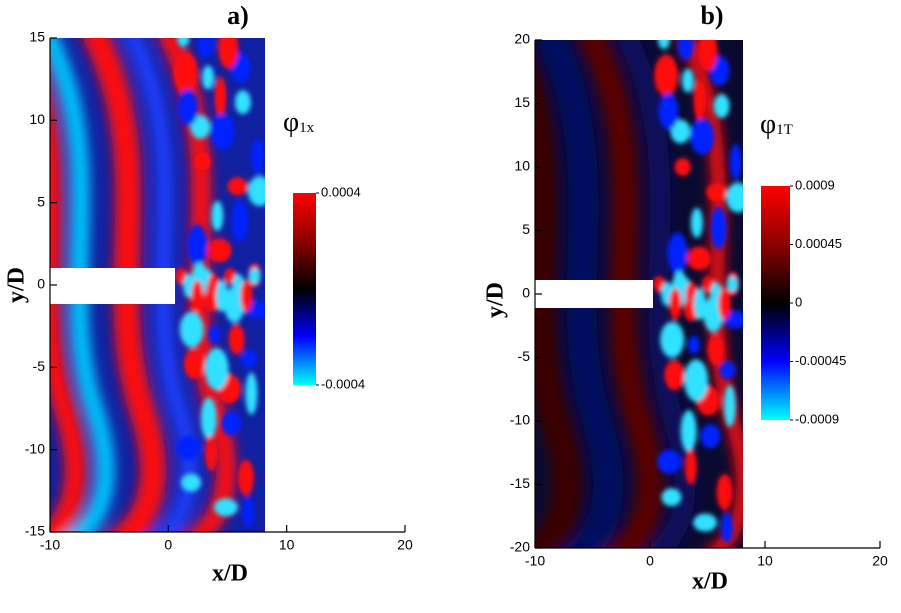  Describe the element at coordinates (307, 128) in the screenshot. I see `colorbar-subscript: 1x` at that location.